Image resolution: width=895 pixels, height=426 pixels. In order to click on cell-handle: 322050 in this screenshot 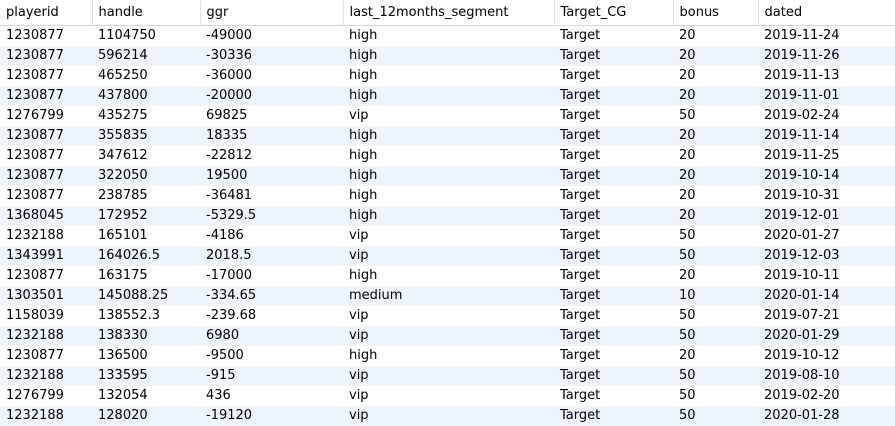, I will do `click(146, 175)`.